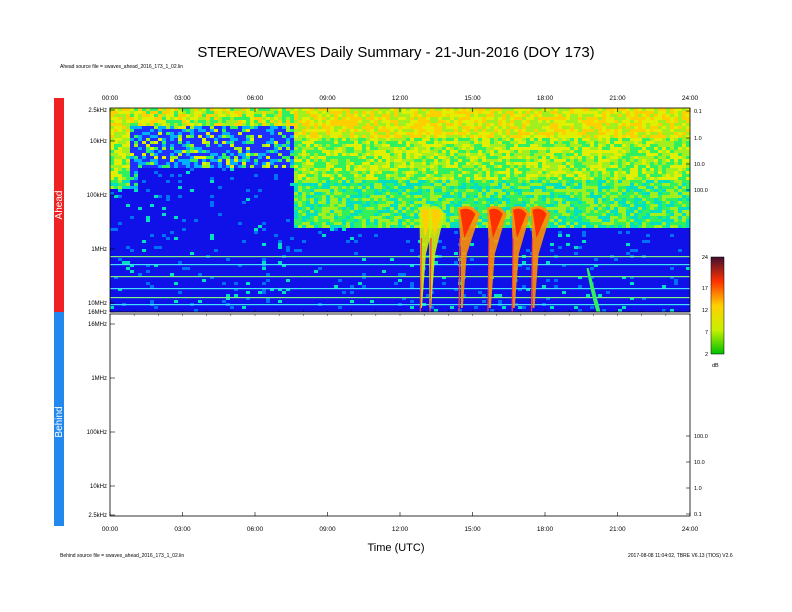 This screenshot has width=792, height=612. What do you see at coordinates (472, 98) in the screenshot?
I see `x-tick-top: 15:00` at bounding box center [472, 98].